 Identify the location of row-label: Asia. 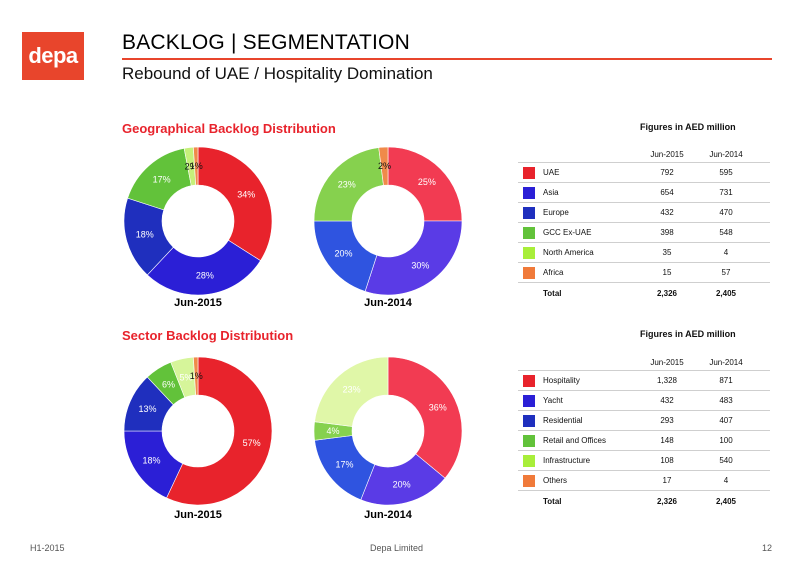
(551, 192).